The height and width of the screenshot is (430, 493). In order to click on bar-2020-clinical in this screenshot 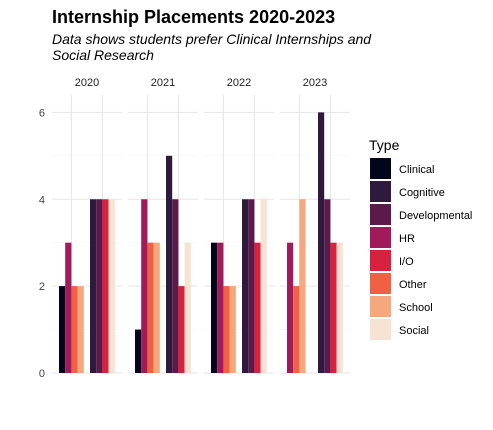, I will do `click(62, 329)`.